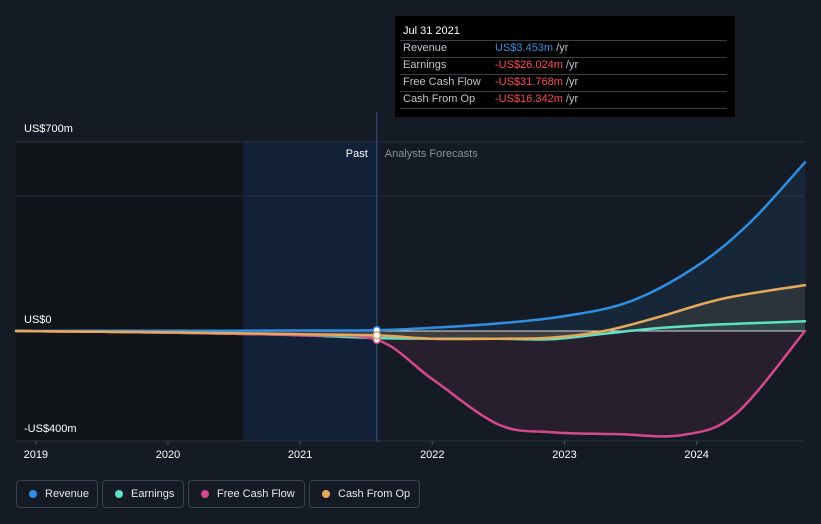 This screenshot has height=524, width=821. What do you see at coordinates (374, 494) in the screenshot?
I see `legend-label: Cash From Op` at bounding box center [374, 494].